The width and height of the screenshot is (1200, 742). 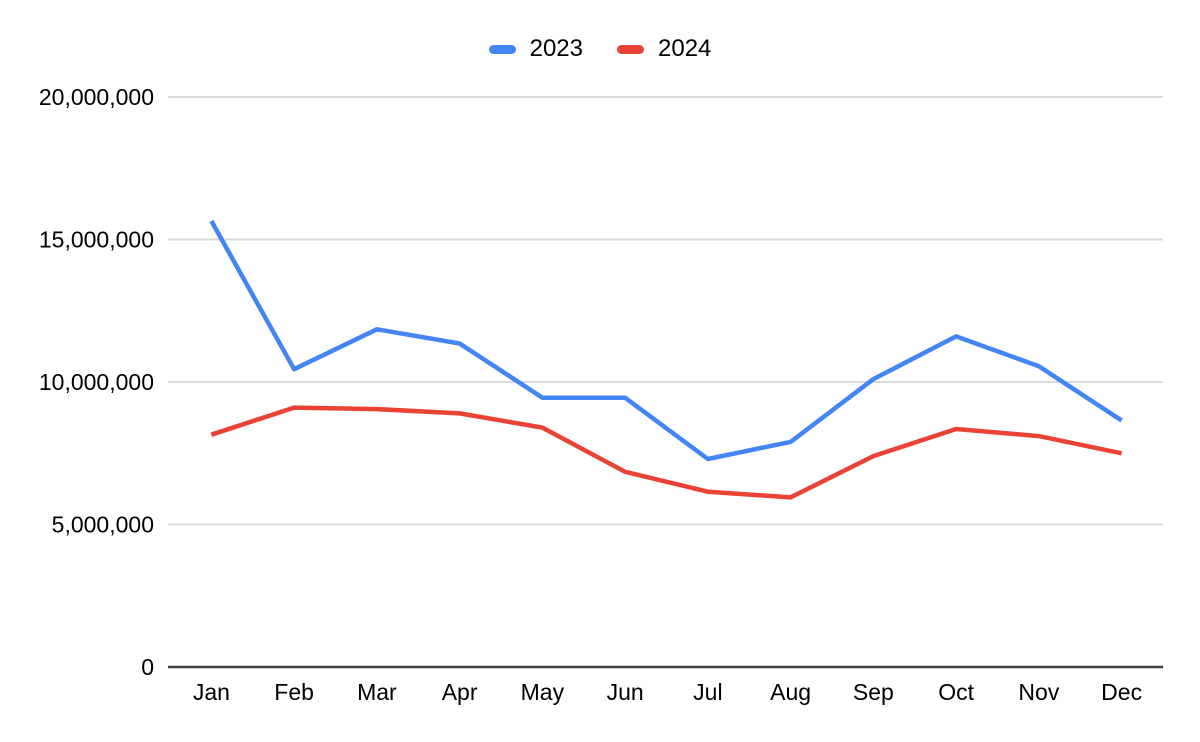 I want to click on legend-label-2023: 2023, so click(x=556, y=48).